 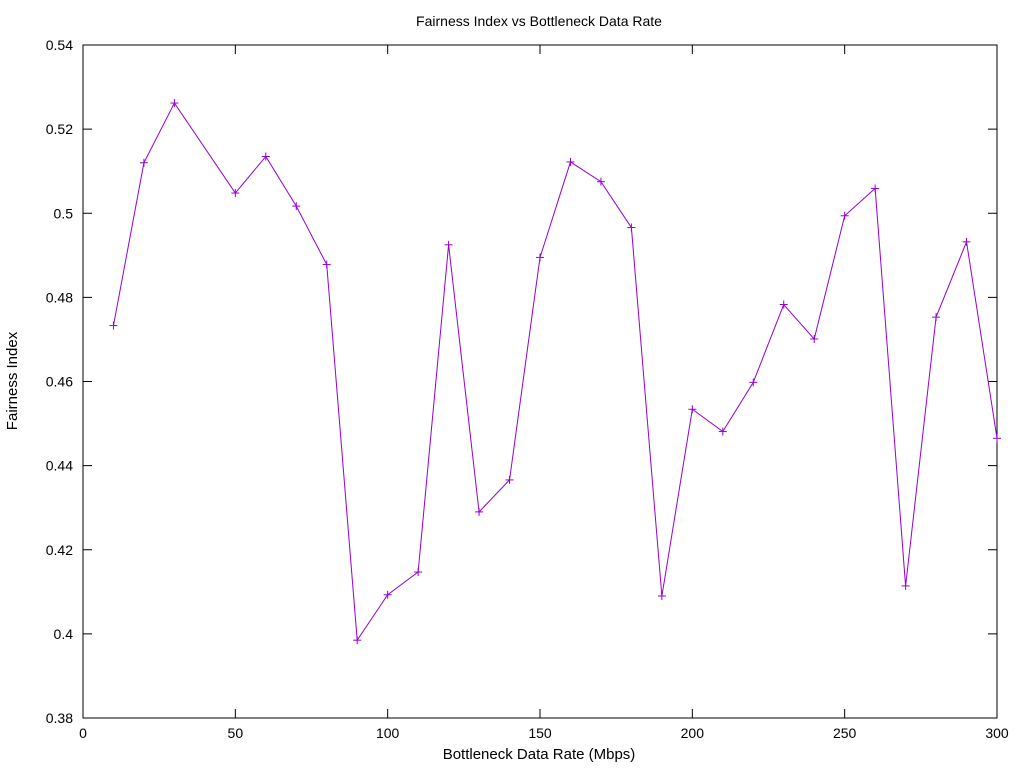 What do you see at coordinates (59, 382) in the screenshot?
I see `y-tick-label: 0.46` at bounding box center [59, 382].